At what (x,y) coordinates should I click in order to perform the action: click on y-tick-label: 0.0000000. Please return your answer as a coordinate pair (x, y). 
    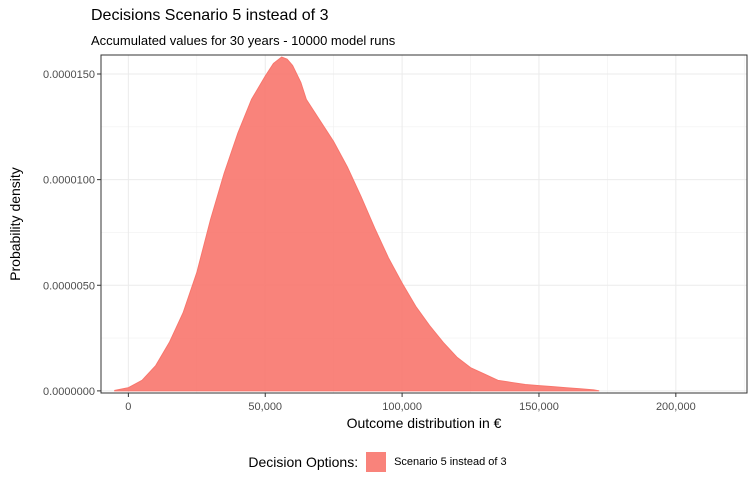
    Looking at the image, I should click on (69, 392).